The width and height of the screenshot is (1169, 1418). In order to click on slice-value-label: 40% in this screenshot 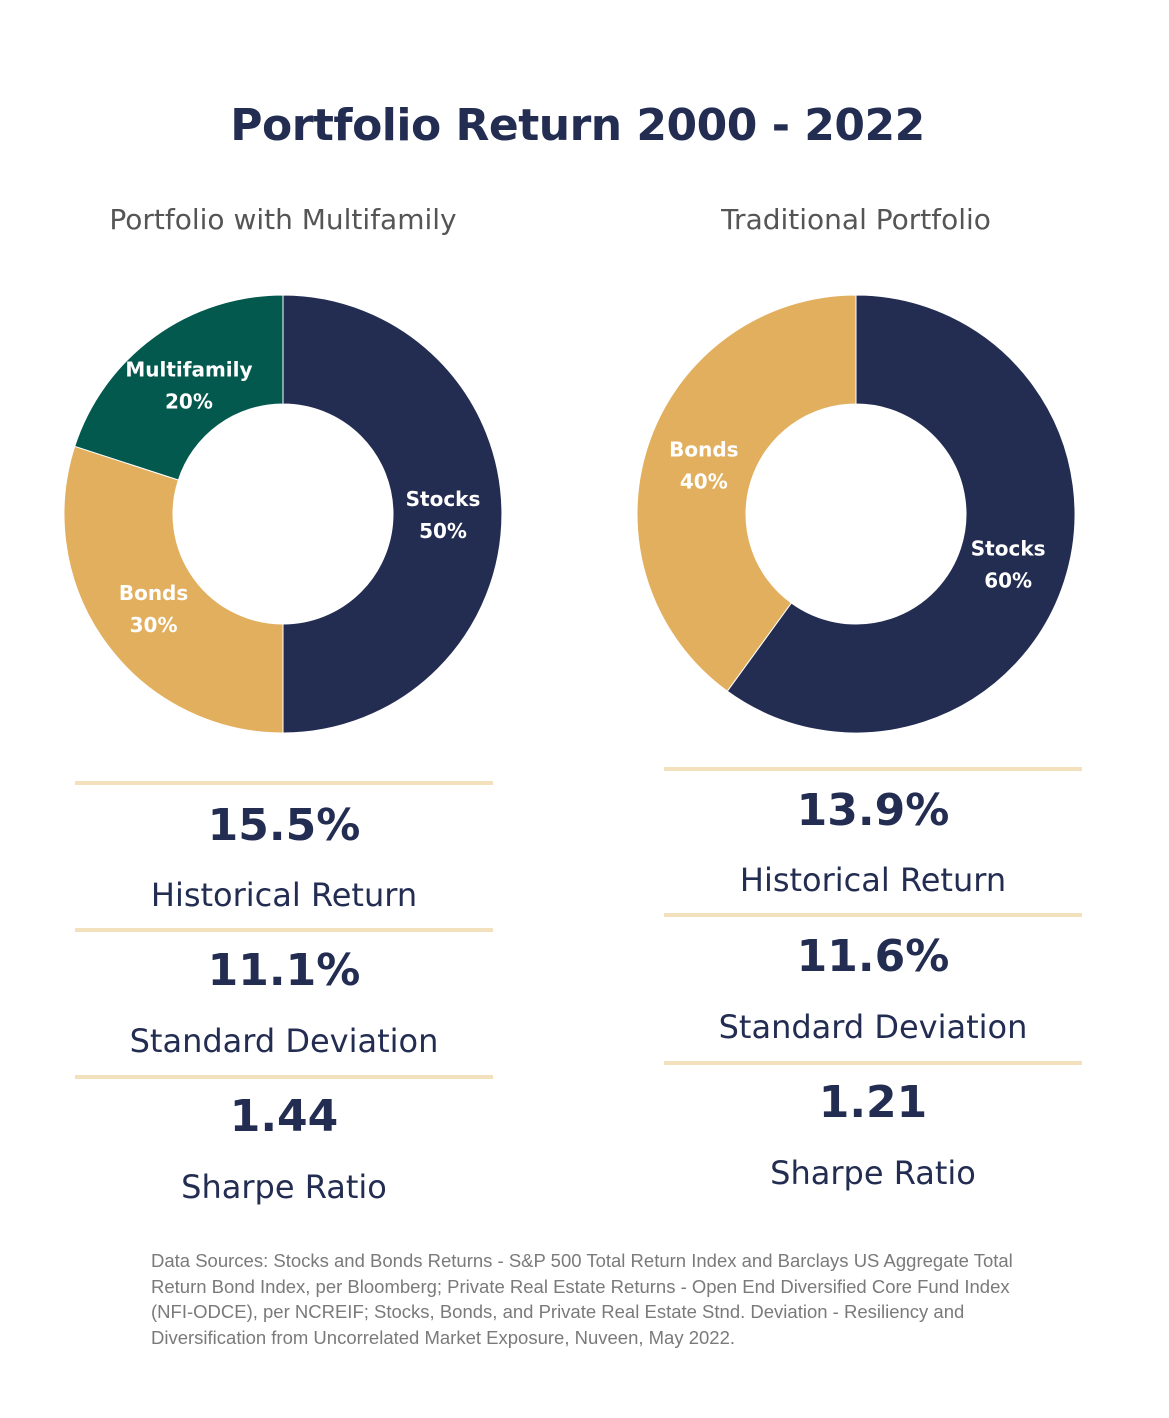, I will do `click(704, 482)`.